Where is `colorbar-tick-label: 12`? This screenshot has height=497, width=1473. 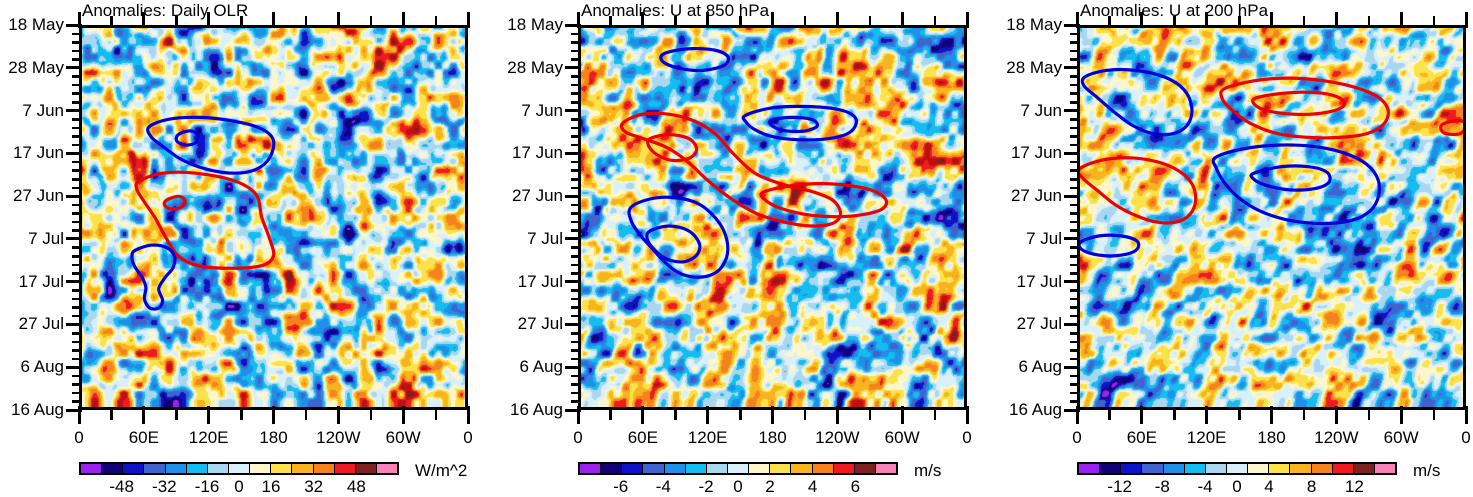 colorbar-tick-label: 12 is located at coordinates (1354, 486).